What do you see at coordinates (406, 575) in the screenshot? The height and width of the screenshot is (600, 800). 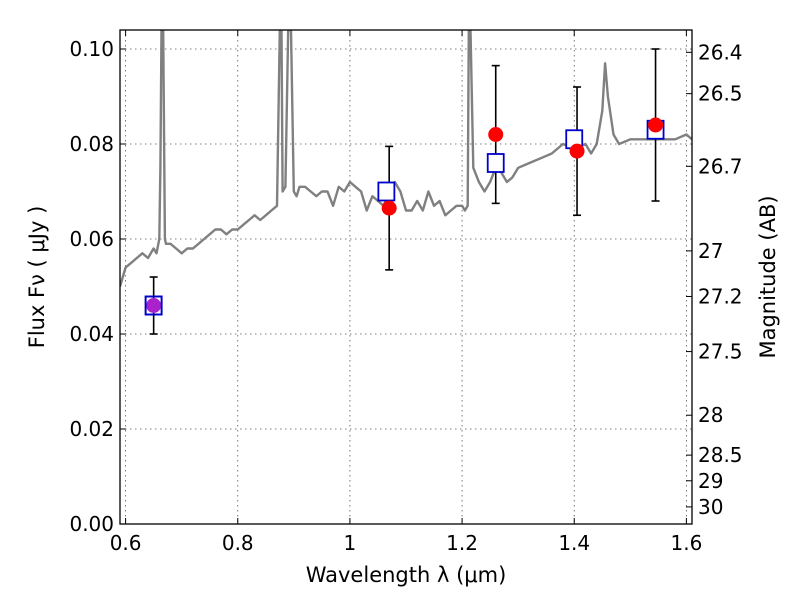 I see `x-axis-label: Wavelength λ (μm)` at bounding box center [406, 575].